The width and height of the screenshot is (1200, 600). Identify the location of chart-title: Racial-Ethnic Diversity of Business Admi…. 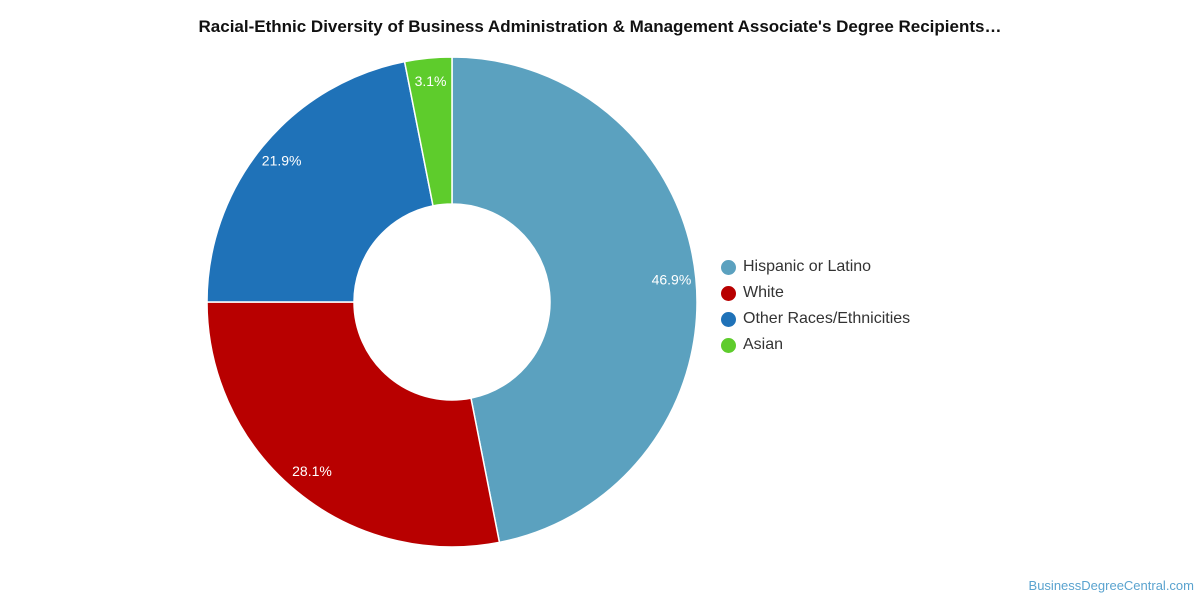
(600, 26).